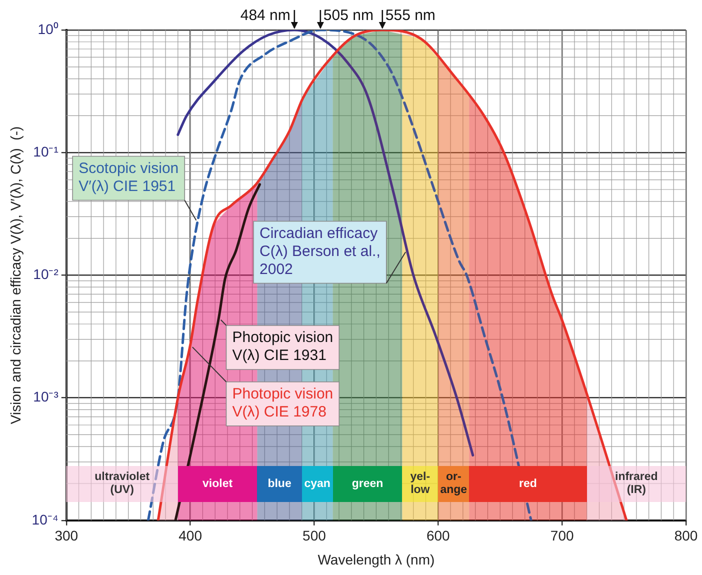 This screenshot has height=575, width=702. What do you see at coordinates (279, 484) in the screenshot?
I see `spectrum-label-box: blue` at bounding box center [279, 484].